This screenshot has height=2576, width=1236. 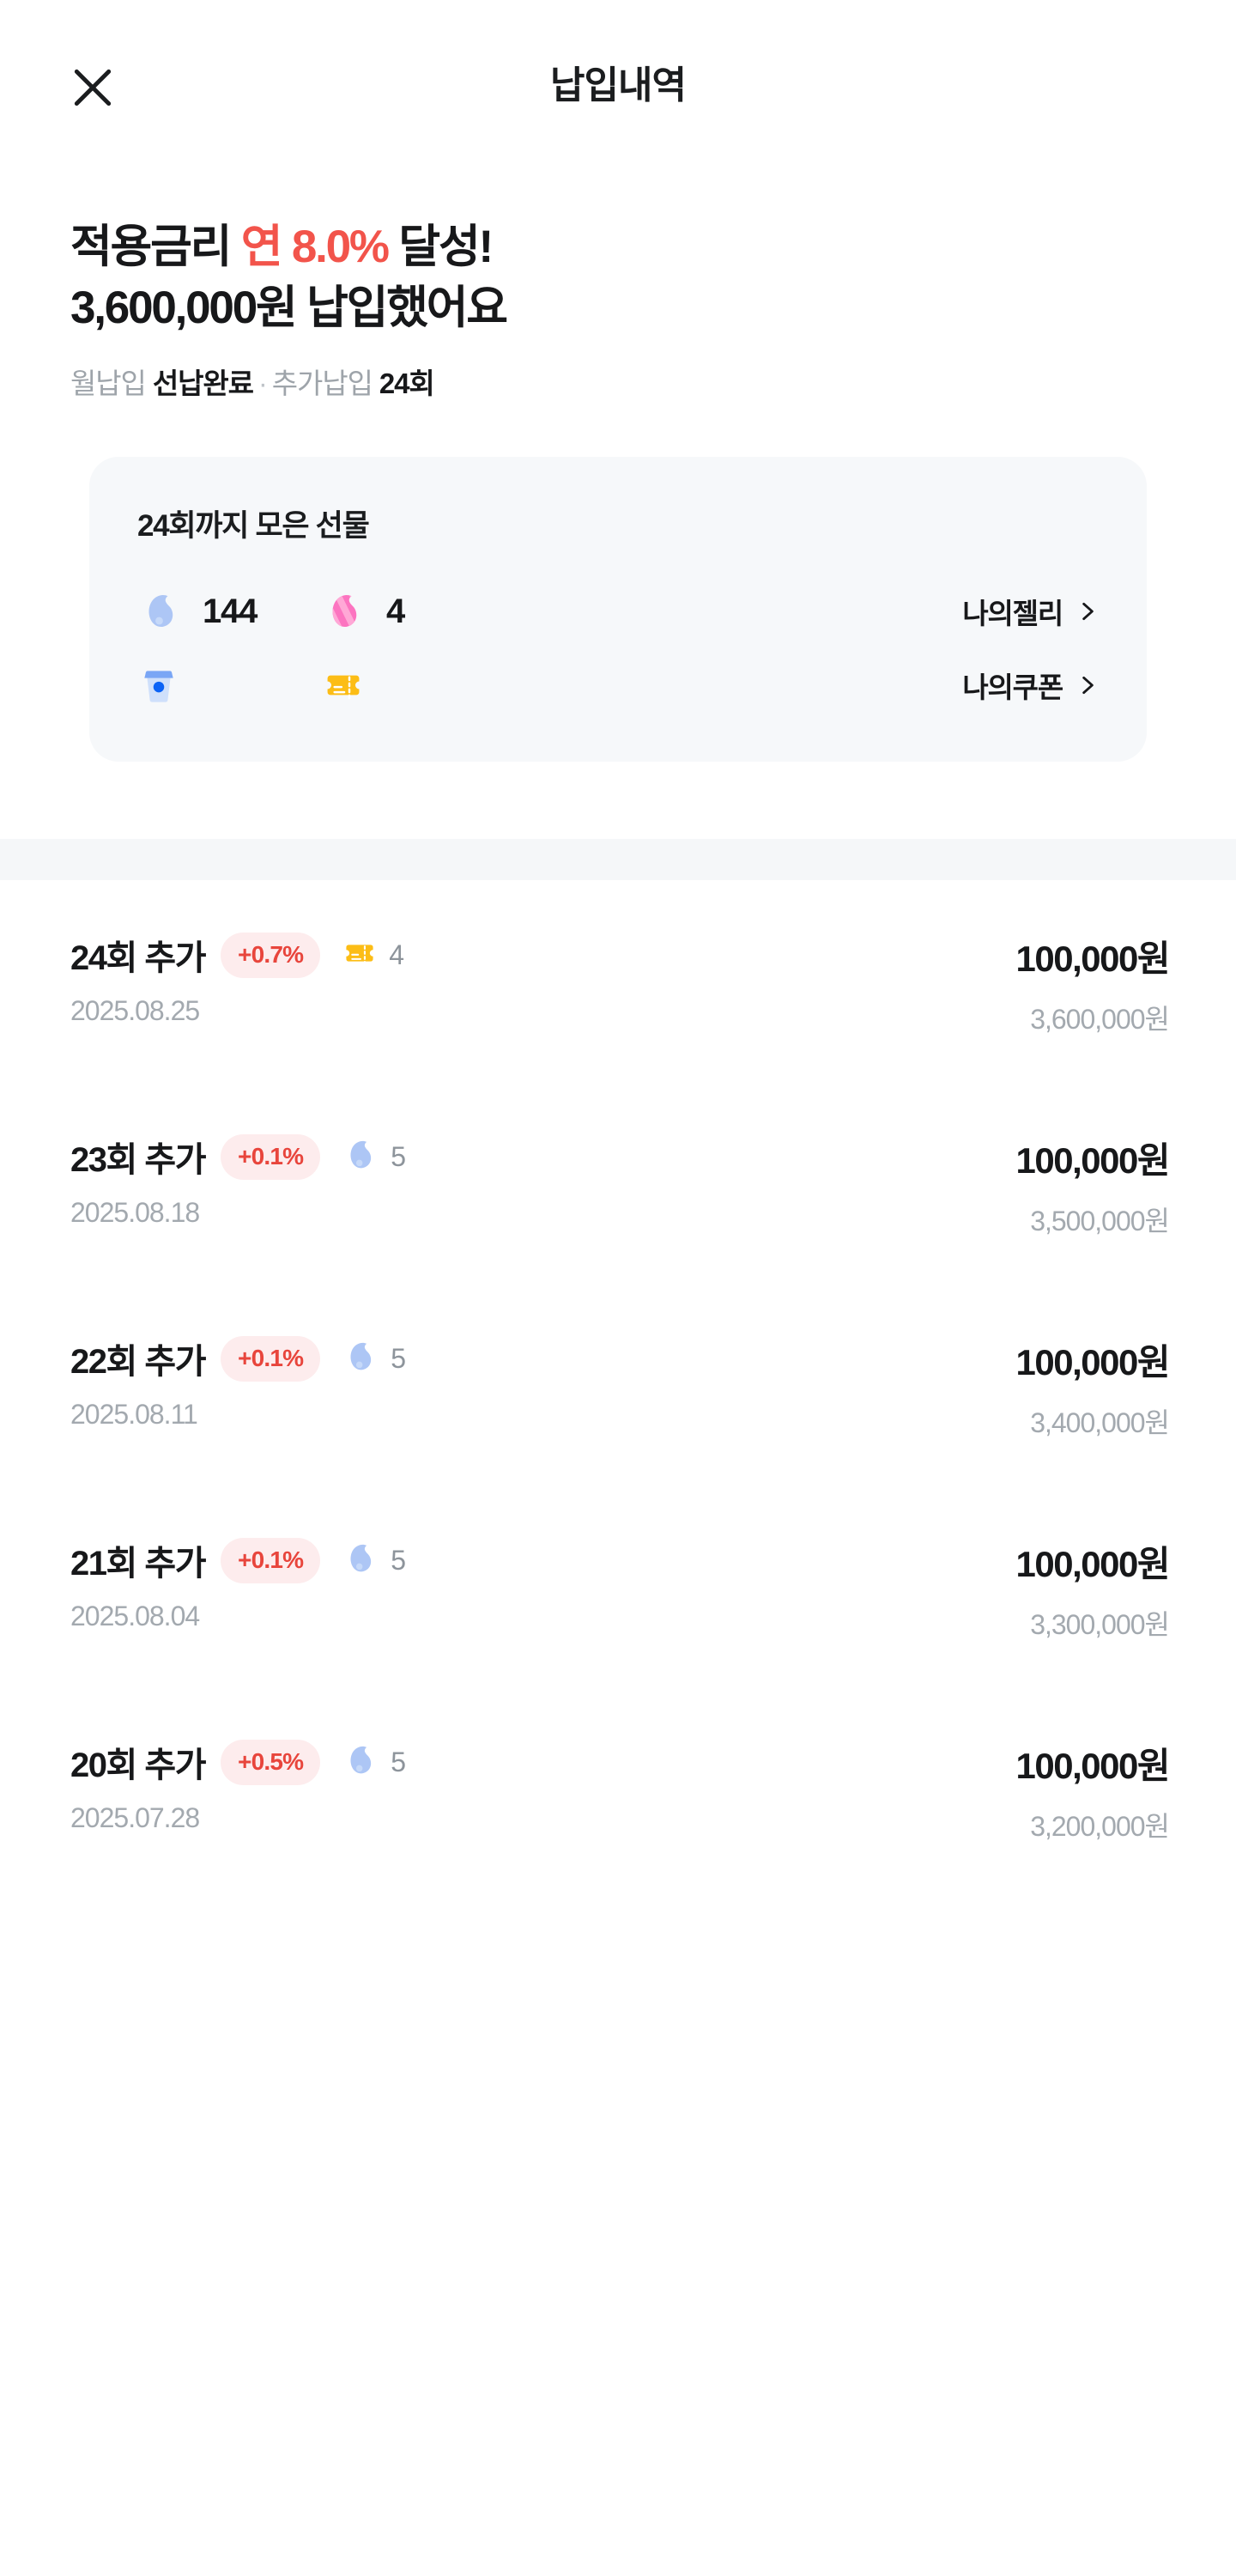 What do you see at coordinates (108, 384) in the screenshot?
I see `monthly-payment-label: 월납입` at bounding box center [108, 384].